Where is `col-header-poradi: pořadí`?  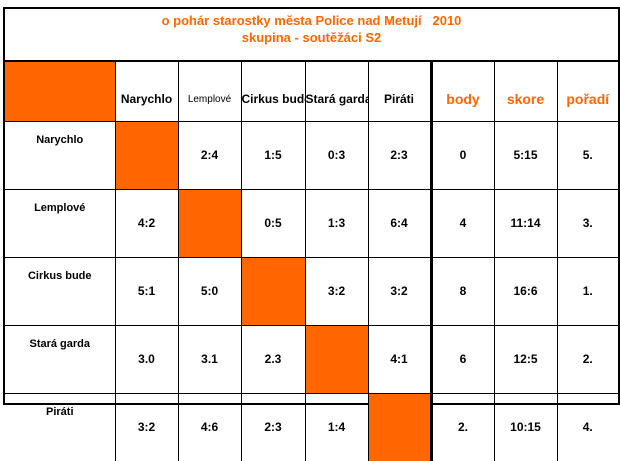 col-header-poradi: pořadí is located at coordinates (587, 92).